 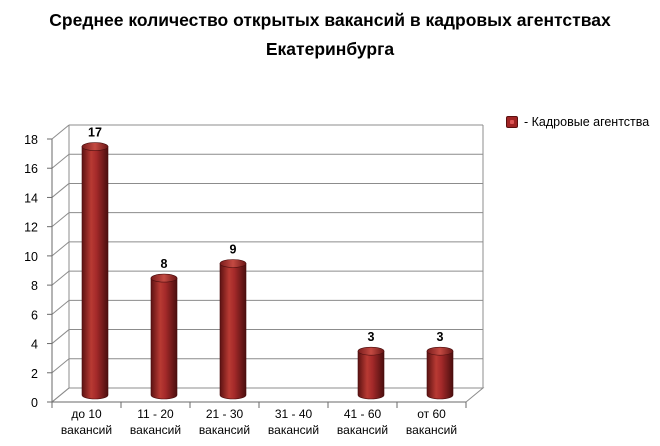 I want to click on y-tick-label: 14, so click(x=31, y=198).